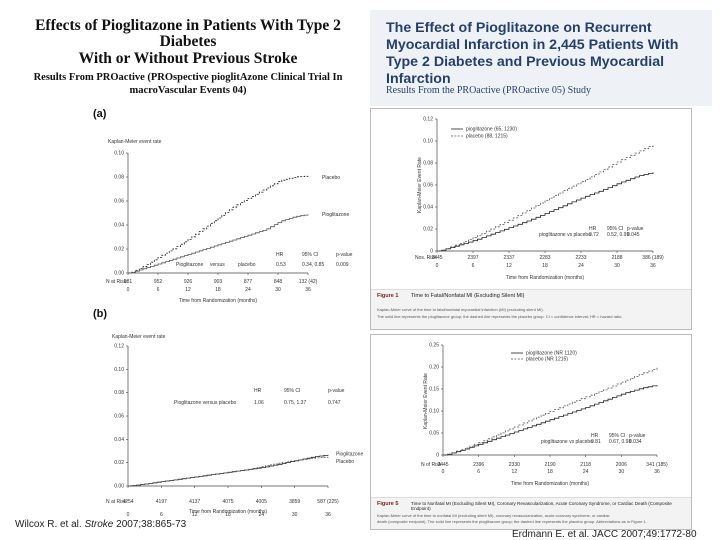  I want to click on legend-pioglitazone: pioglitazone (NR 1120), so click(551, 354).